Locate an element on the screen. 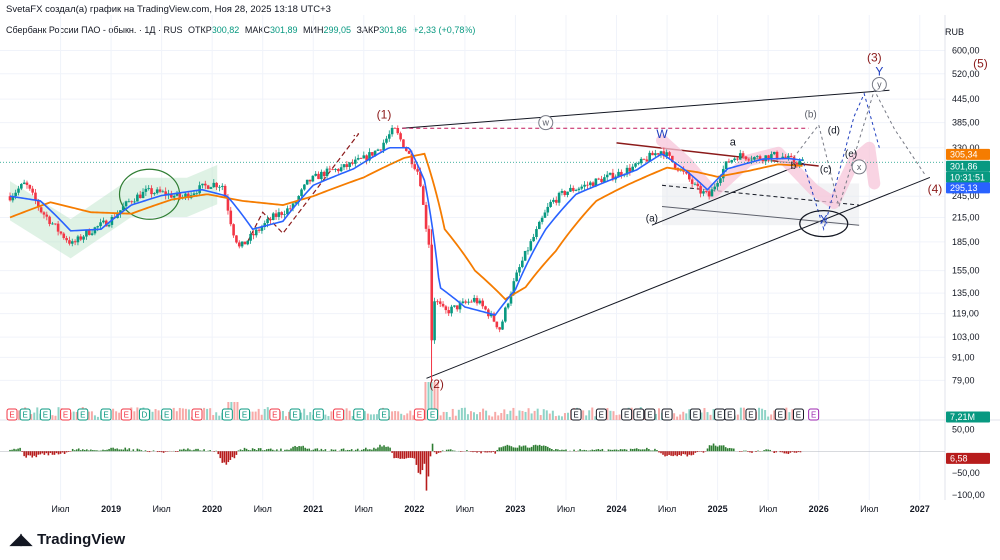 This screenshot has height=560, width=1000. wave-label-e-paren: (e) is located at coordinates (851, 154).